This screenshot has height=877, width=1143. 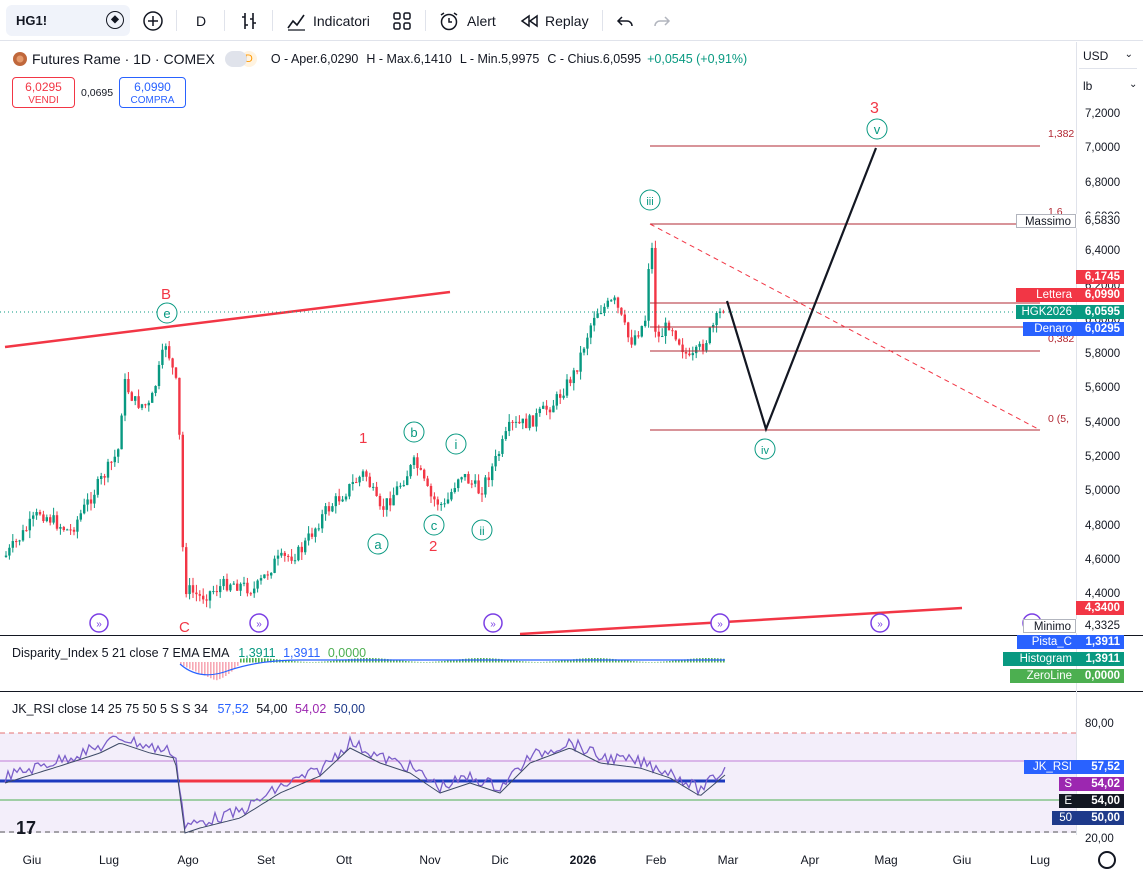 I want to click on replay-button: Replay, so click(x=553, y=20).